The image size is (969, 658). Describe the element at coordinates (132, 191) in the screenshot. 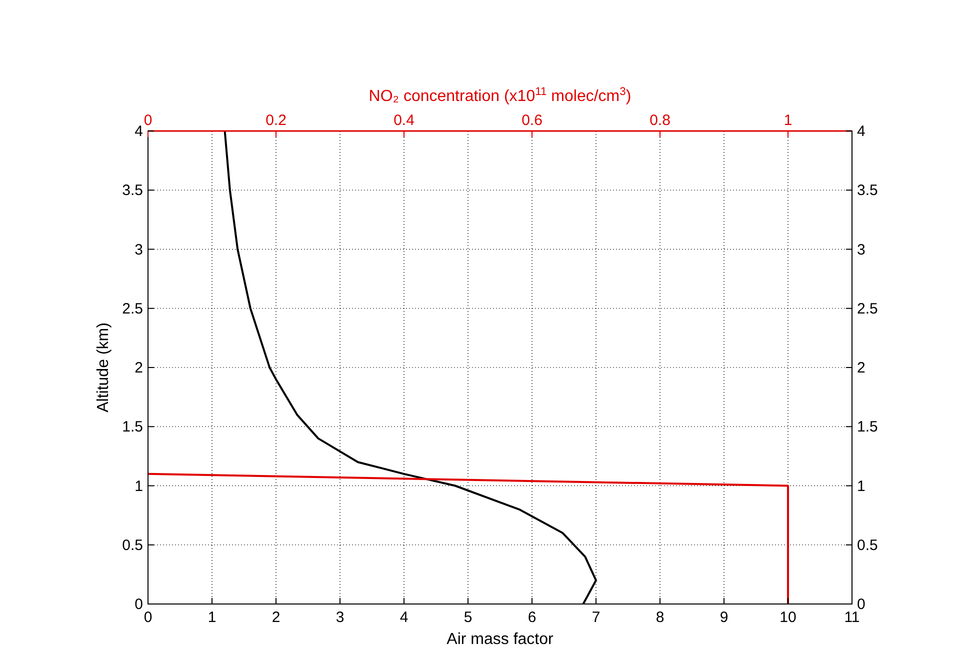

I see `y-tick-label: 3.5` at that location.